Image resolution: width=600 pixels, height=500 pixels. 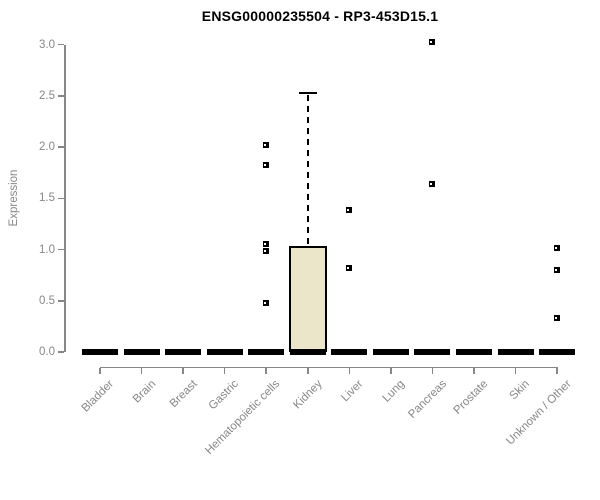 What do you see at coordinates (394, 391) in the screenshot?
I see `x-tick-label: Lung` at bounding box center [394, 391].